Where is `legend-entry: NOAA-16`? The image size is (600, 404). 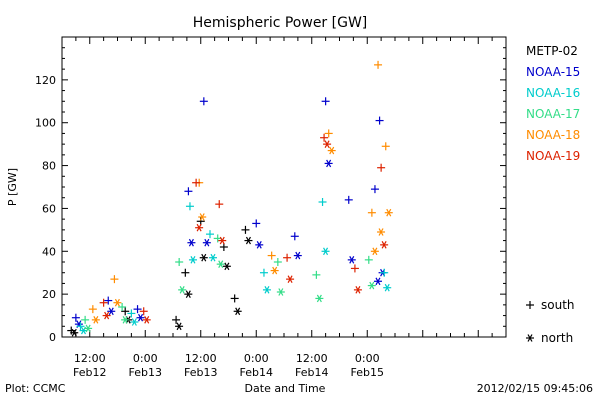 legend-entry: NOAA-16 is located at coordinates (553, 93).